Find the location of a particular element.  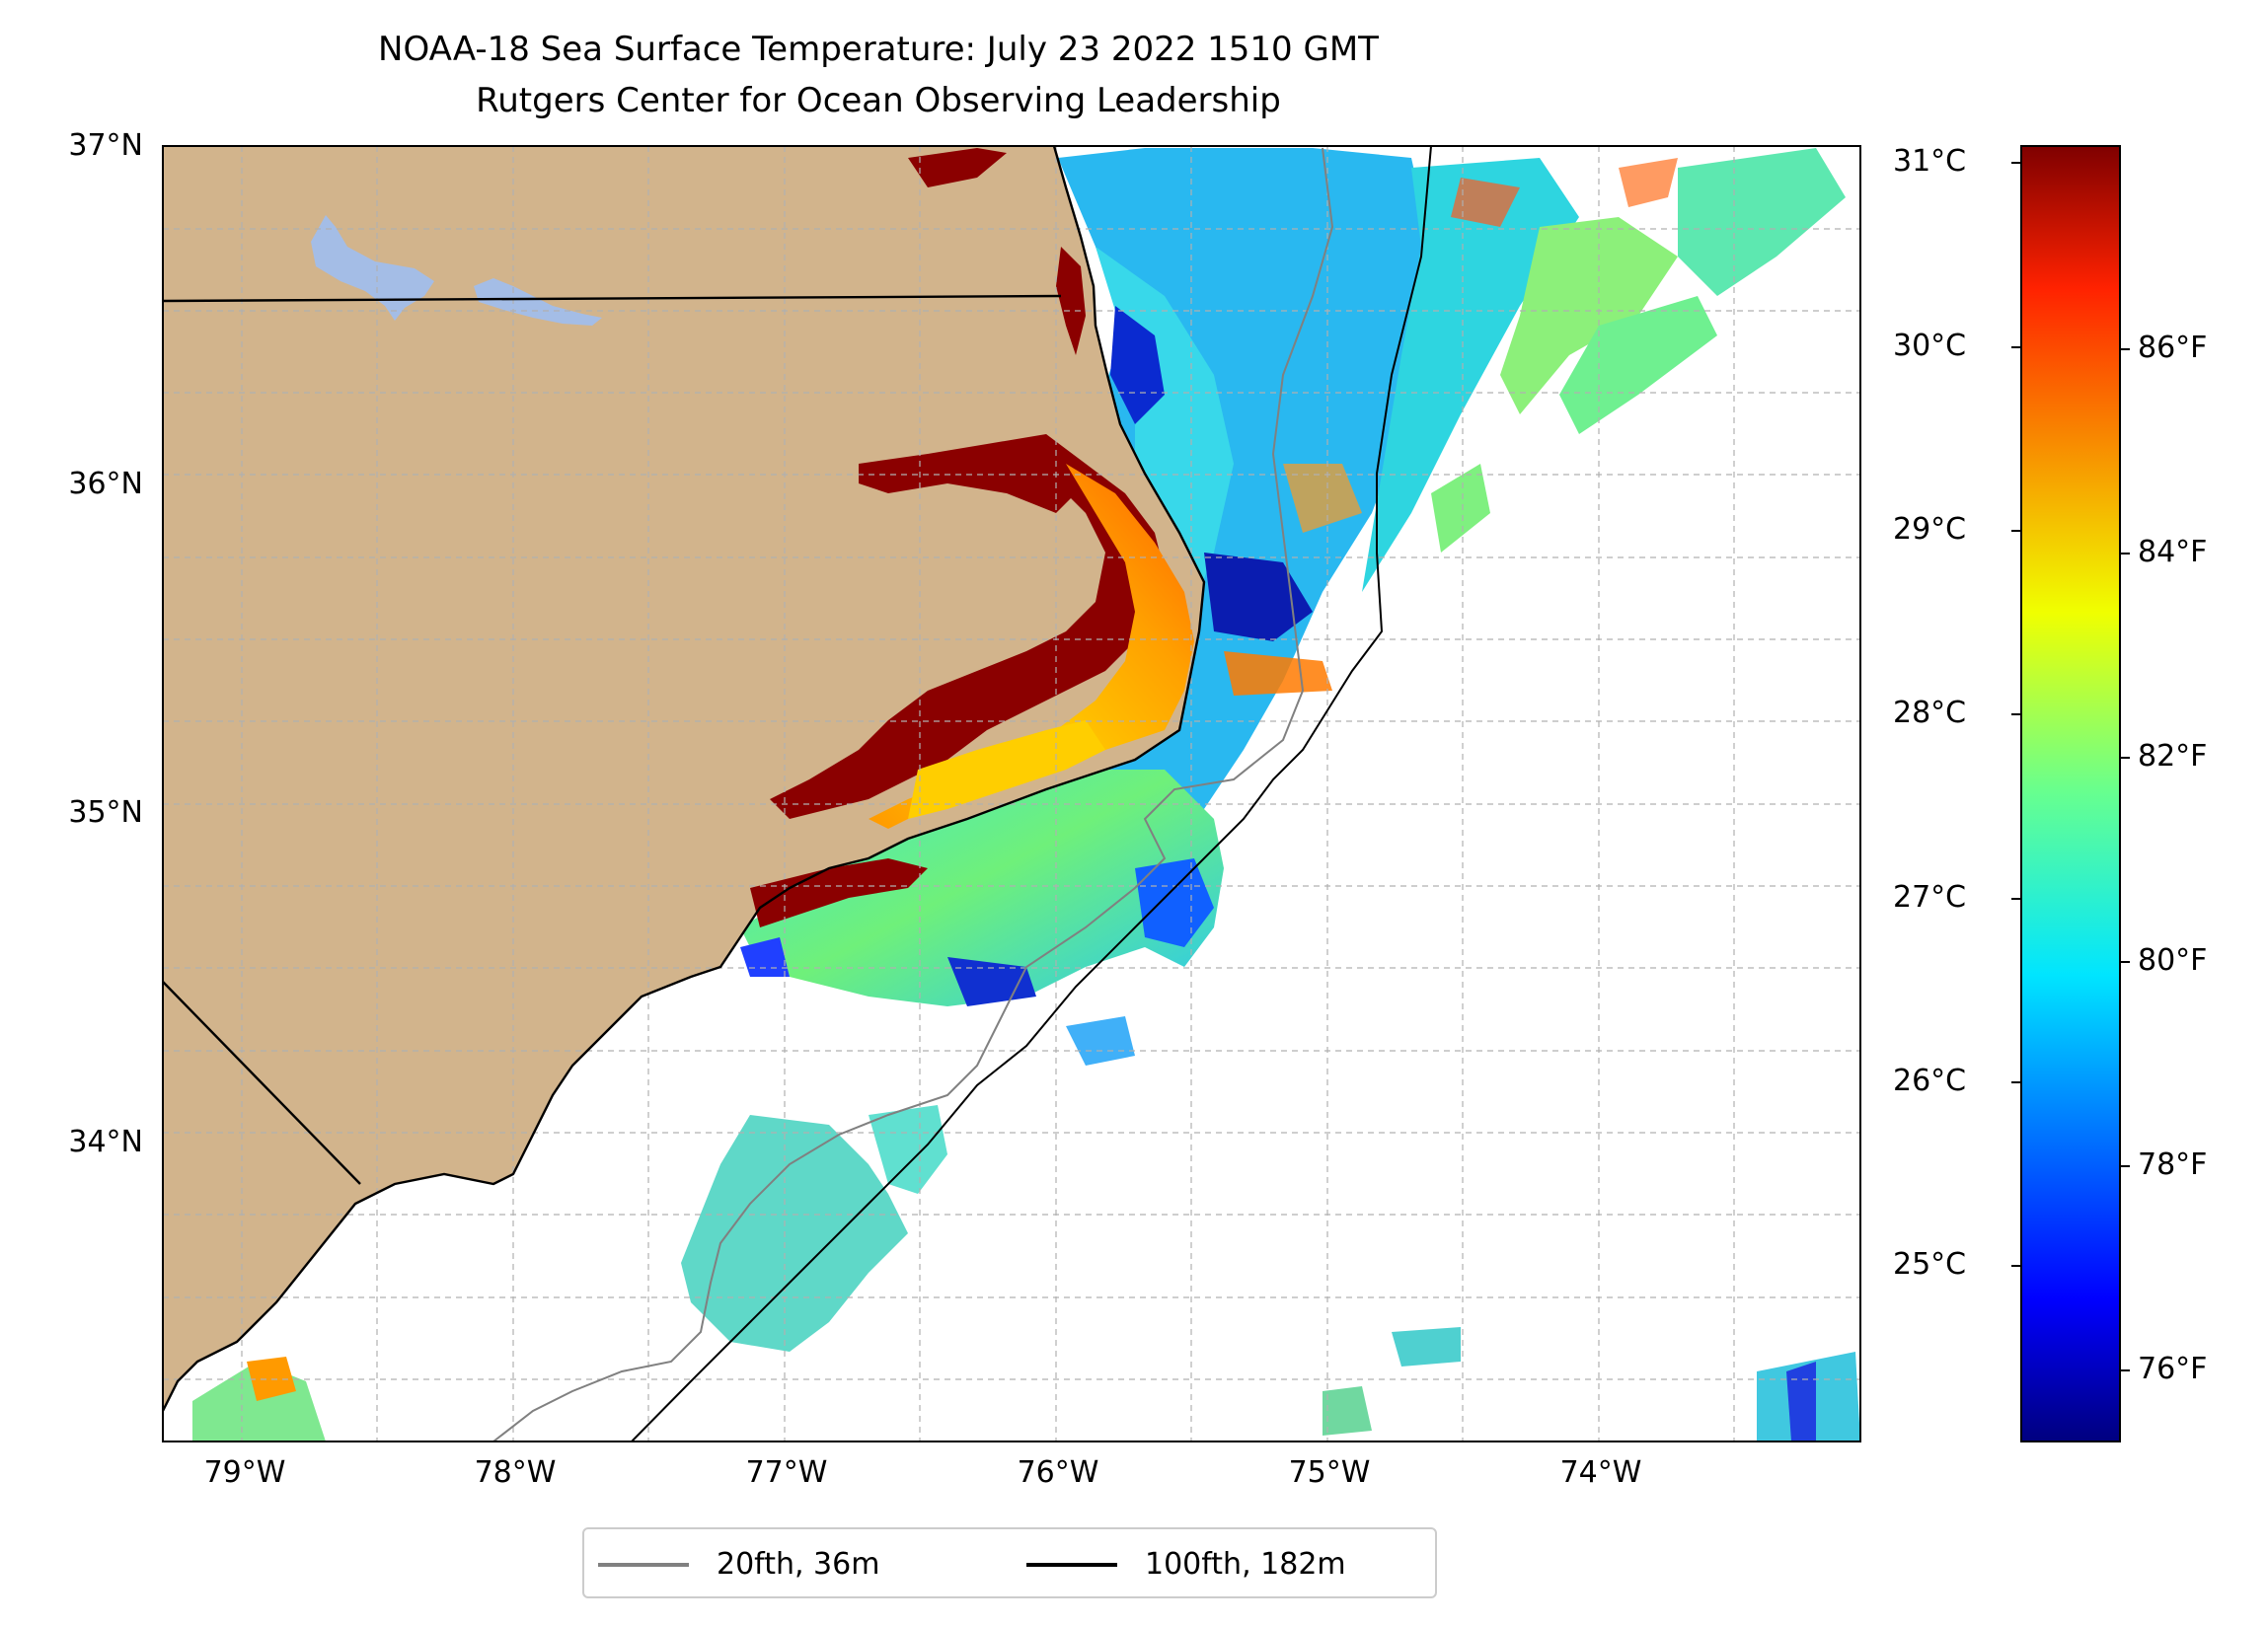

lakes is located at coordinates (457, 270).